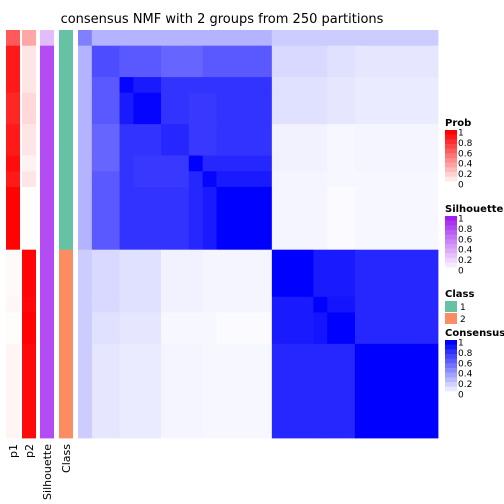 This screenshot has width=504, height=504. Describe the element at coordinates (461, 344) in the screenshot. I see `consensus-legend-tick-0: 1` at that location.